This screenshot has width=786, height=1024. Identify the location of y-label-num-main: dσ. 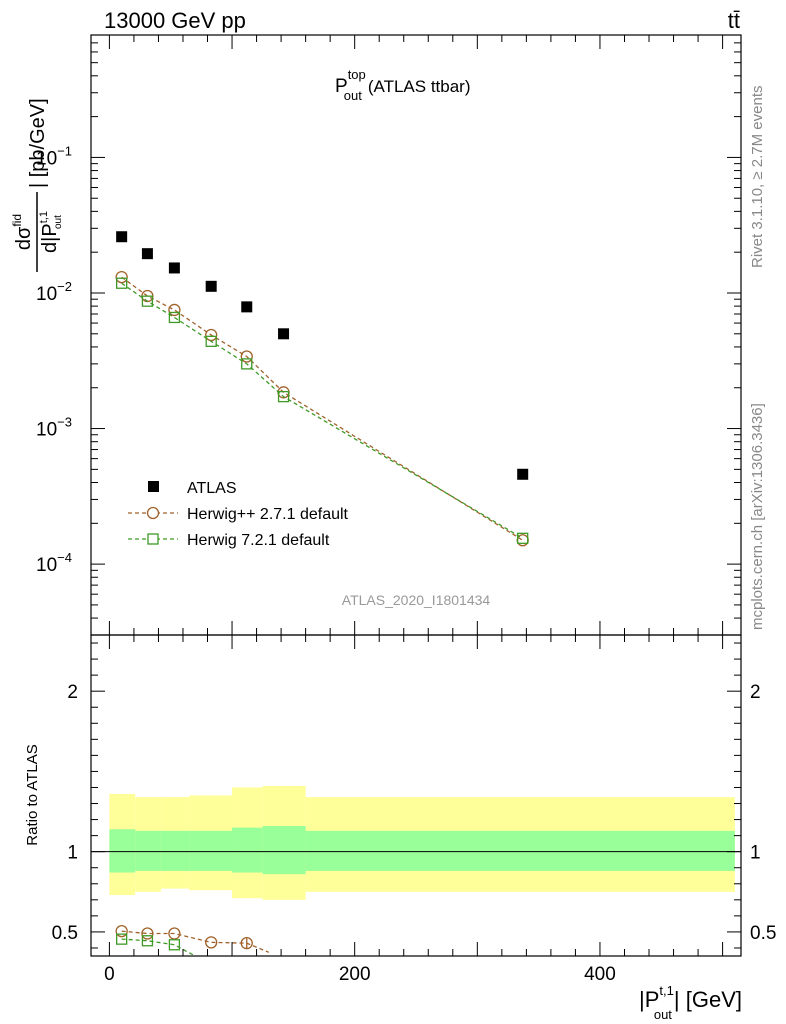
(24, 238).